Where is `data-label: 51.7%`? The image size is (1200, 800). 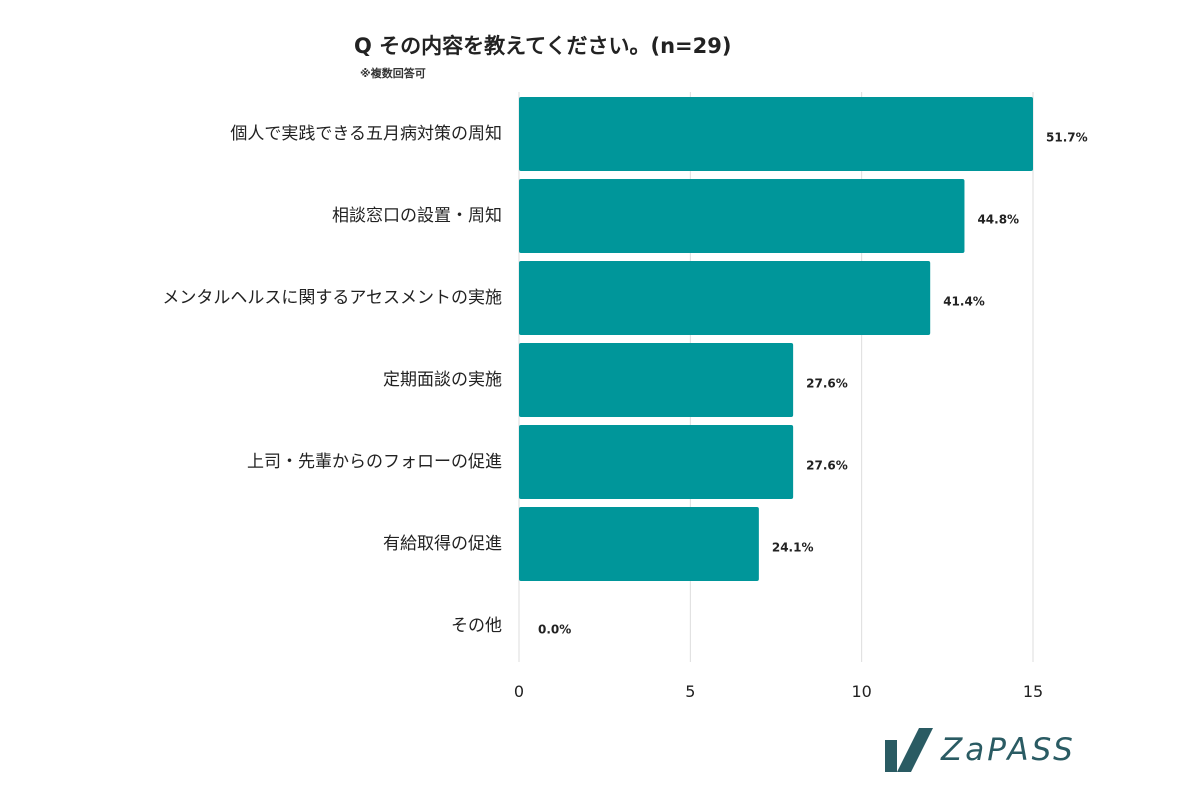
data-label: 51.7% is located at coordinates (1067, 138).